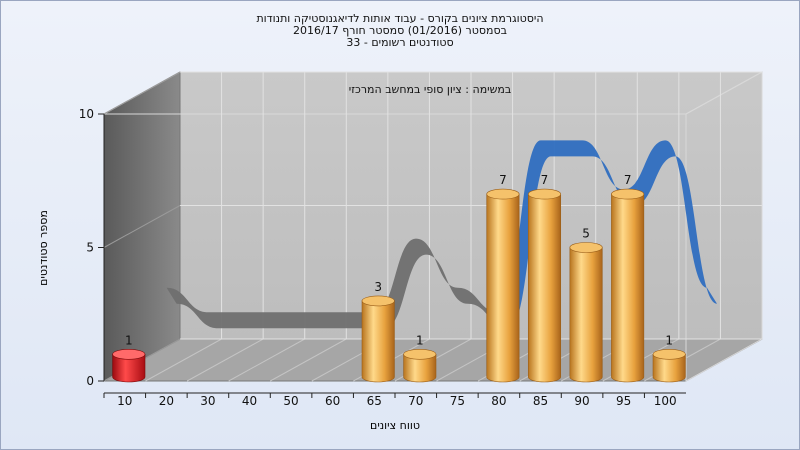 The height and width of the screenshot is (450, 800). I want to click on y-tick-label: 0, so click(90, 381).